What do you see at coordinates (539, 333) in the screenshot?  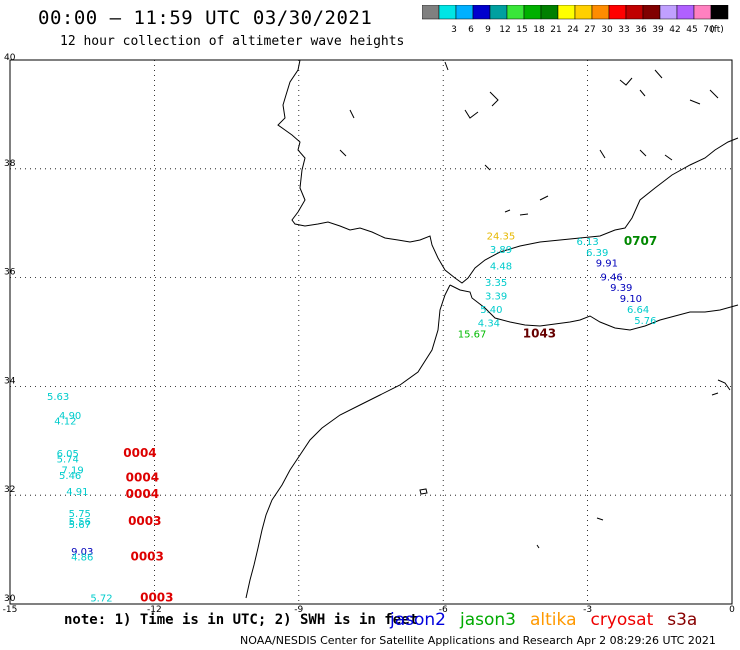 I see `pass-time-label: 1043` at bounding box center [539, 333].